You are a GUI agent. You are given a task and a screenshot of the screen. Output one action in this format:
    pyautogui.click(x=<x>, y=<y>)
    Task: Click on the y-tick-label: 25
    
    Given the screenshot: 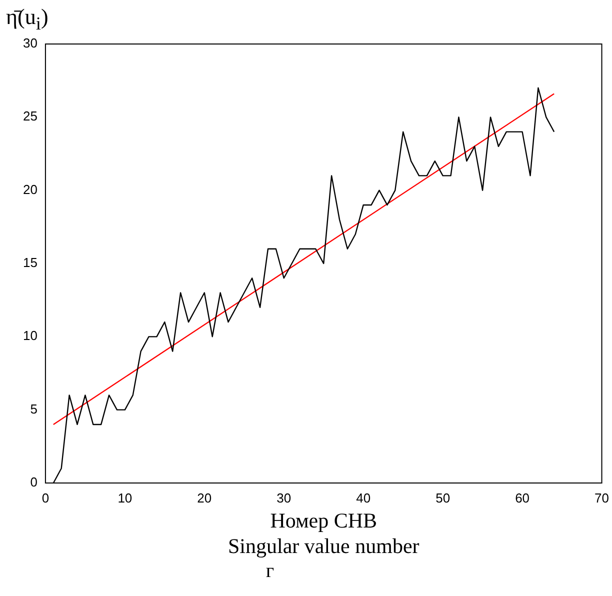 What is the action you would take?
    pyautogui.click(x=30, y=116)
    